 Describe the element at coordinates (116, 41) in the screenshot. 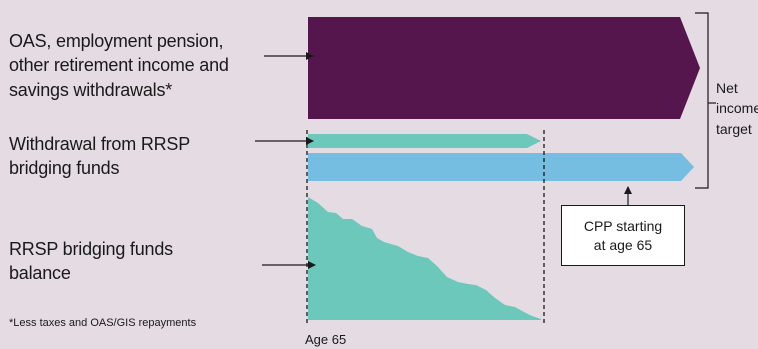

I see `income-sources-line-1: OAS, employment pension,` at that location.